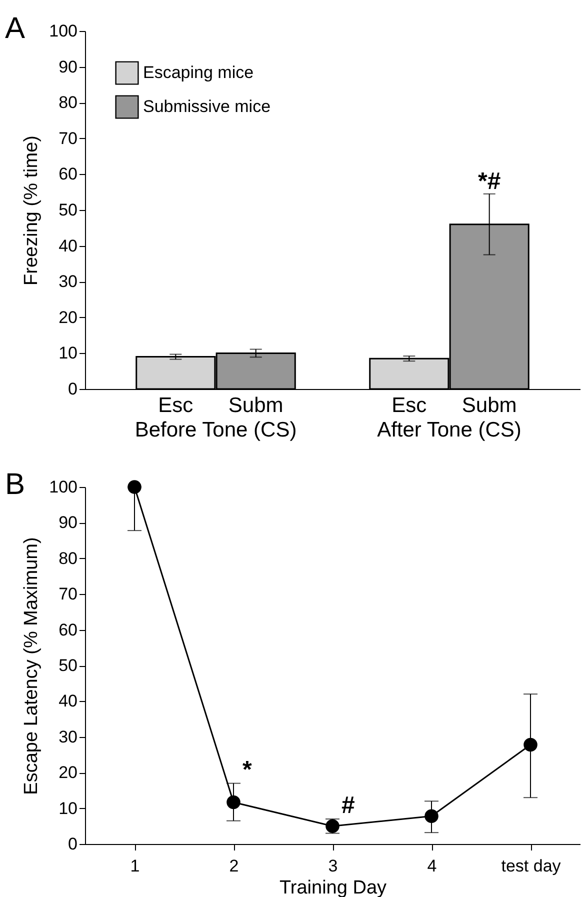 The image size is (583, 897). I want to click on x-tick-label: 3, so click(333, 866).